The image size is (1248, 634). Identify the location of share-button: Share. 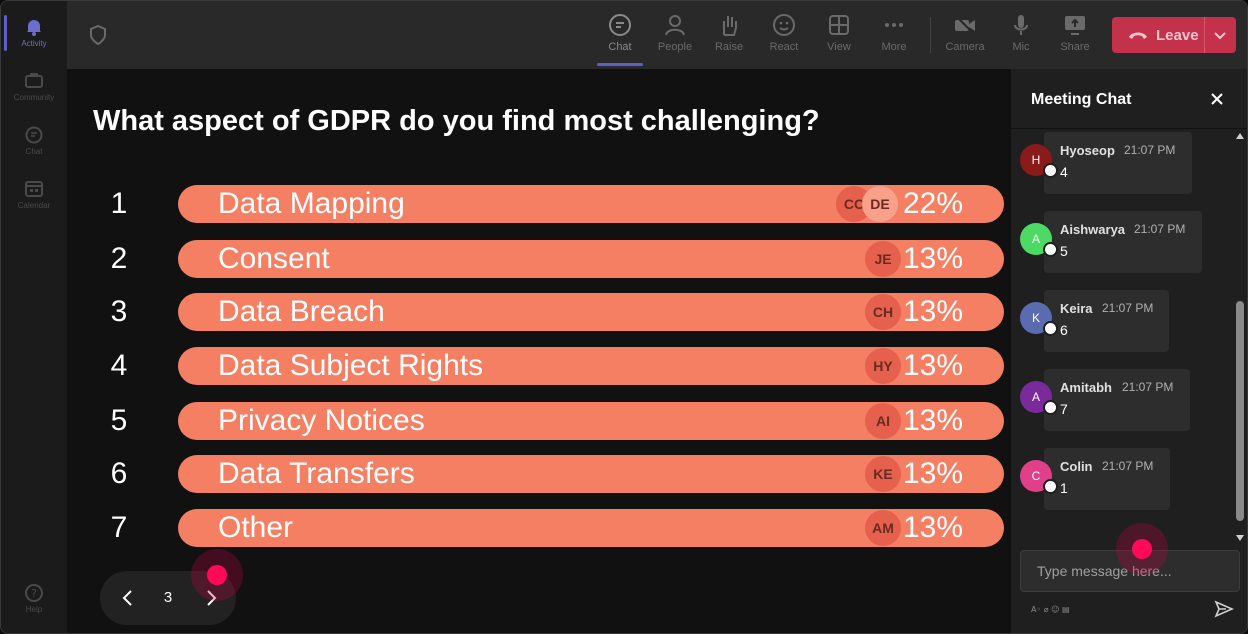
(1075, 36).